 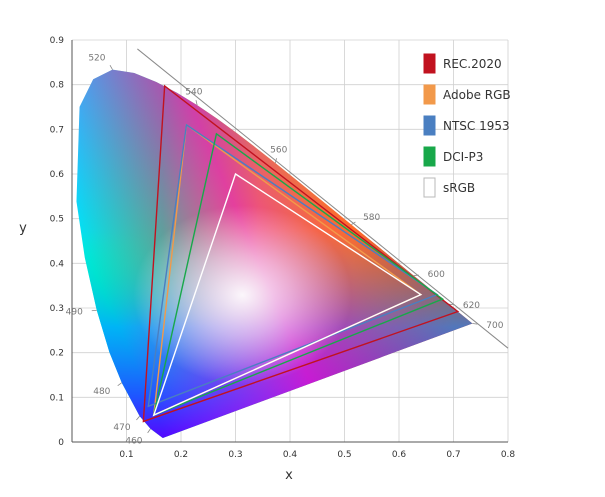 What do you see at coordinates (429, 63) in the screenshot?
I see `legend-swatch-rec-2020` at bounding box center [429, 63].